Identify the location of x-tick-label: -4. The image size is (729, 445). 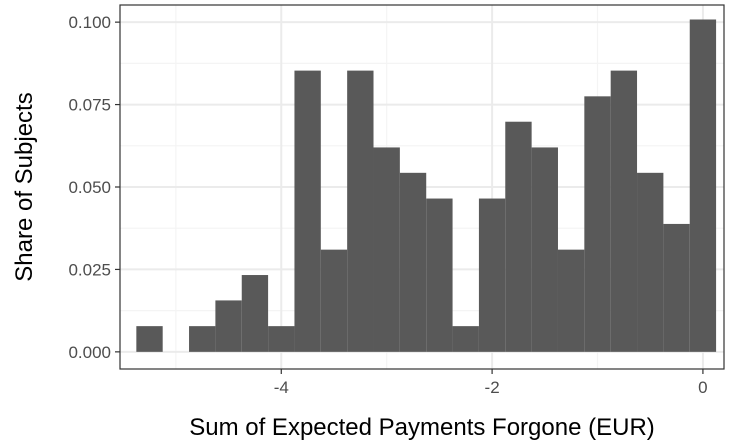
(281, 387).